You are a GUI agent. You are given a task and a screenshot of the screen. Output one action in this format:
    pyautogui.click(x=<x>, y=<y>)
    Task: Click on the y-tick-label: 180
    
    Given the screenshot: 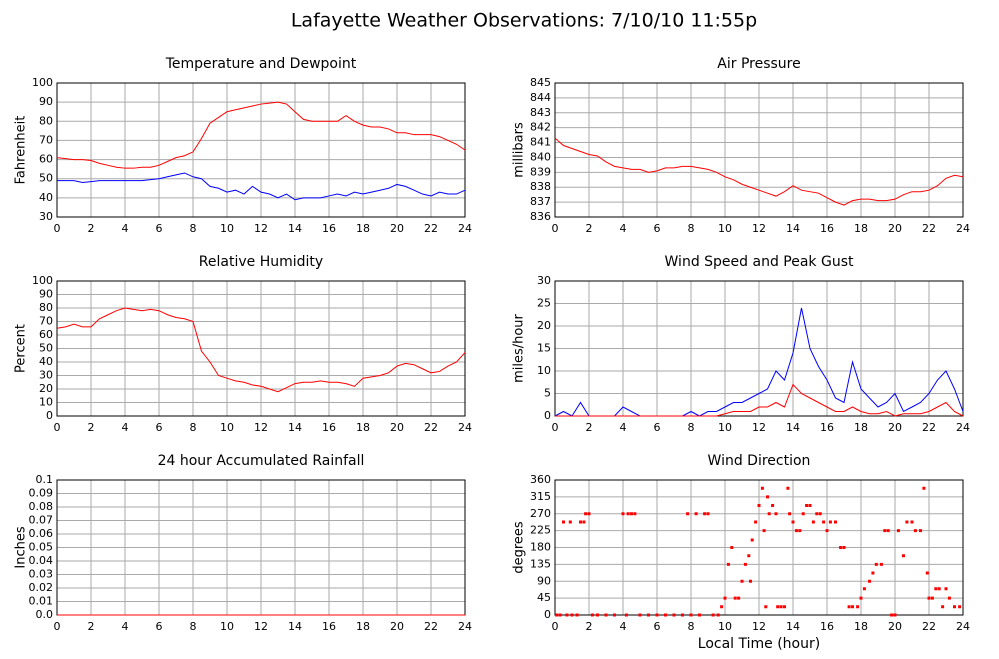 What is the action you would take?
    pyautogui.click(x=540, y=547)
    